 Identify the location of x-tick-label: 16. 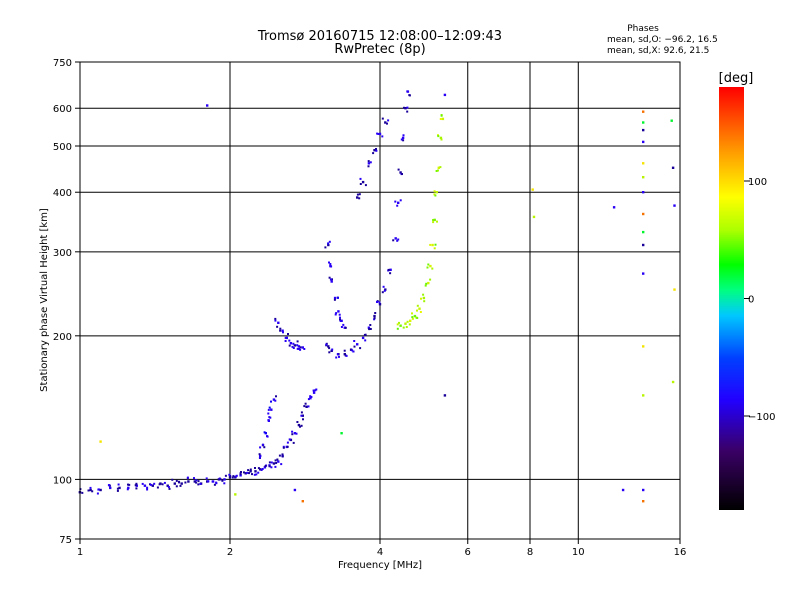
(680, 552).